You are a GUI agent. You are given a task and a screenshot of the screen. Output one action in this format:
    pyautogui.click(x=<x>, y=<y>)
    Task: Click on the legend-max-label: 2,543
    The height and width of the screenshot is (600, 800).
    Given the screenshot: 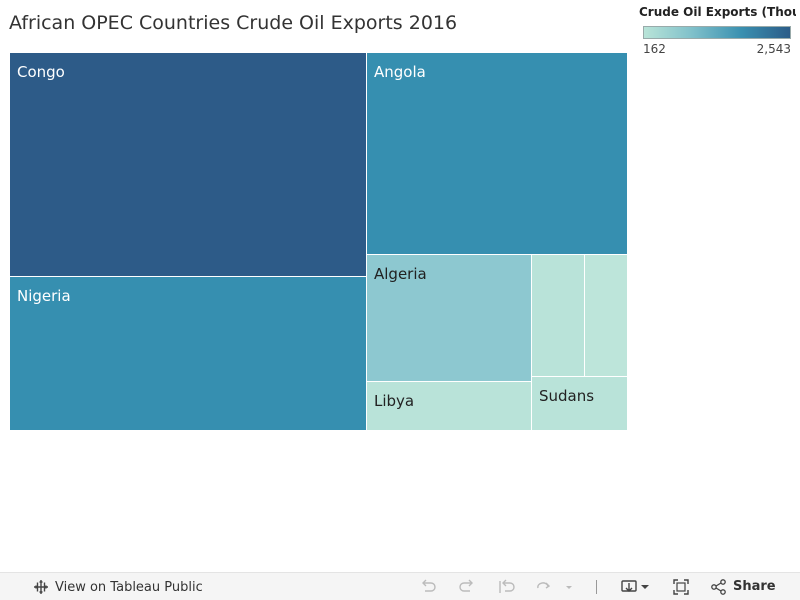 What is the action you would take?
    pyautogui.click(x=773, y=49)
    